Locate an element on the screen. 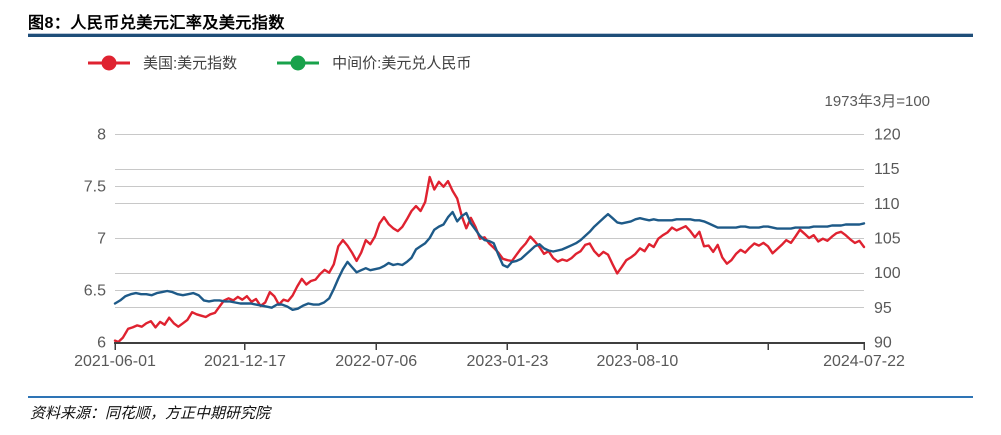  figure-title: 图8：人民币兑美元汇率及美元指数 is located at coordinates (156, 23).